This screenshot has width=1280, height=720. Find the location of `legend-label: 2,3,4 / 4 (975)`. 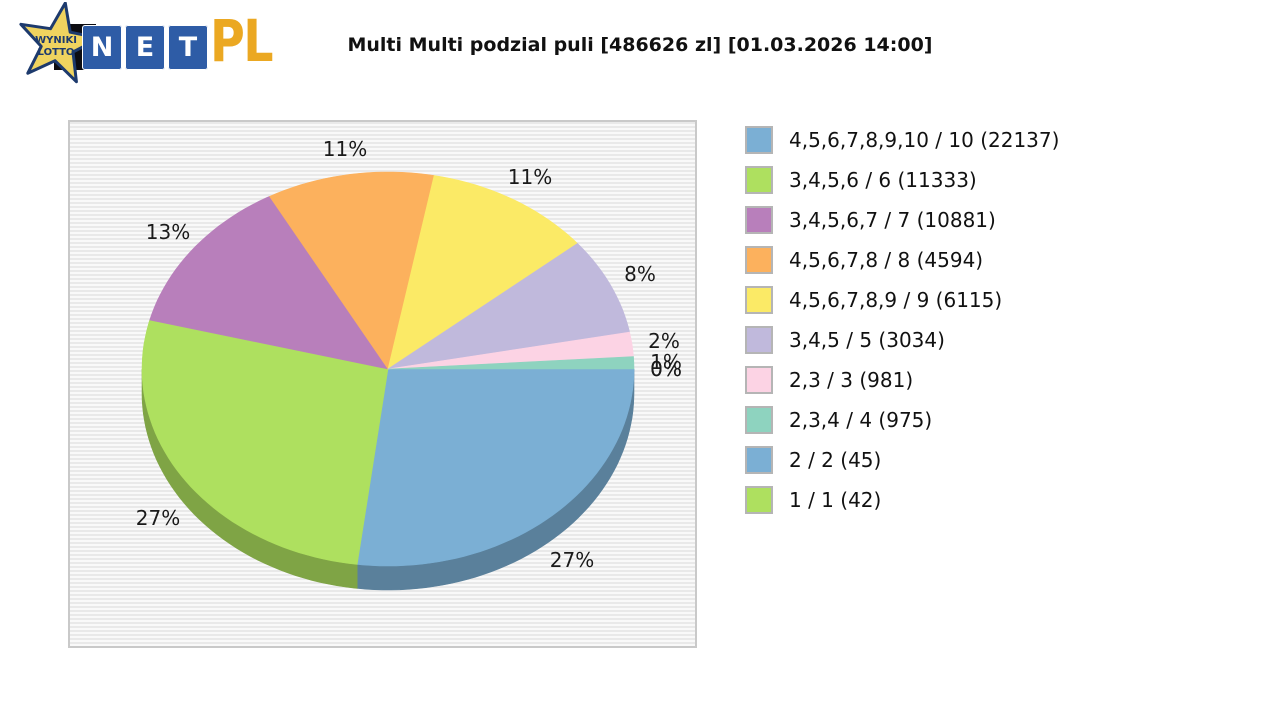

legend-label: 2,3,4 / 4 (975) is located at coordinates (861, 420).